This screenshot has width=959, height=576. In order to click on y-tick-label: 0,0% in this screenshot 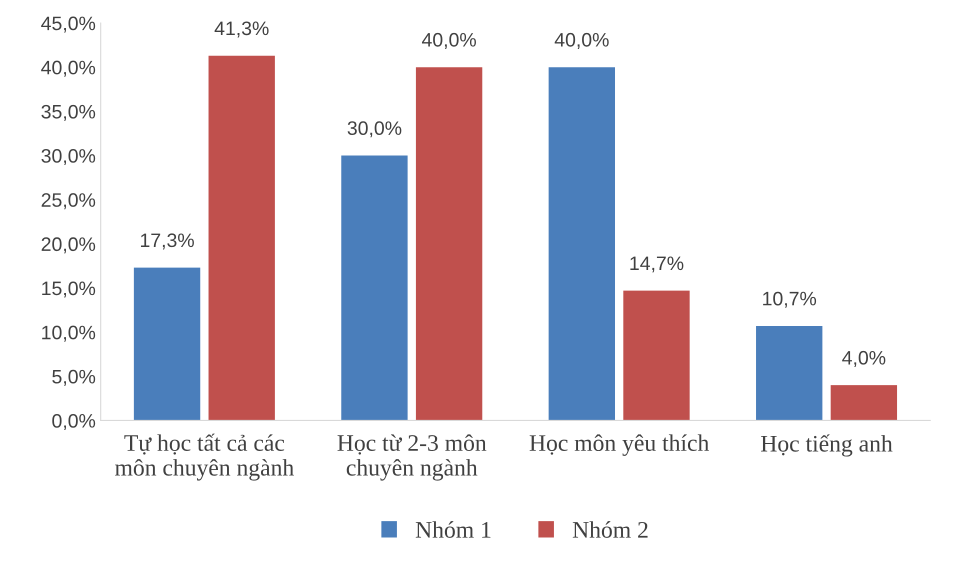, I will do `click(74, 422)`.